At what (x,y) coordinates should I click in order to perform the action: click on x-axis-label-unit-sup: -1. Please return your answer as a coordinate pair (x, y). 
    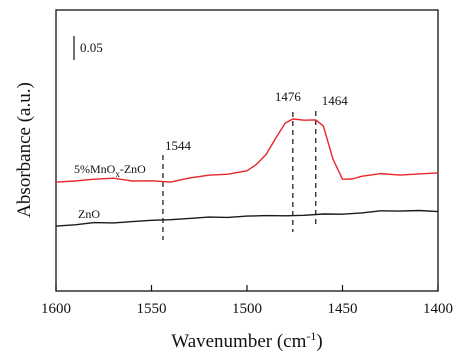
    Looking at the image, I should click on (311, 336).